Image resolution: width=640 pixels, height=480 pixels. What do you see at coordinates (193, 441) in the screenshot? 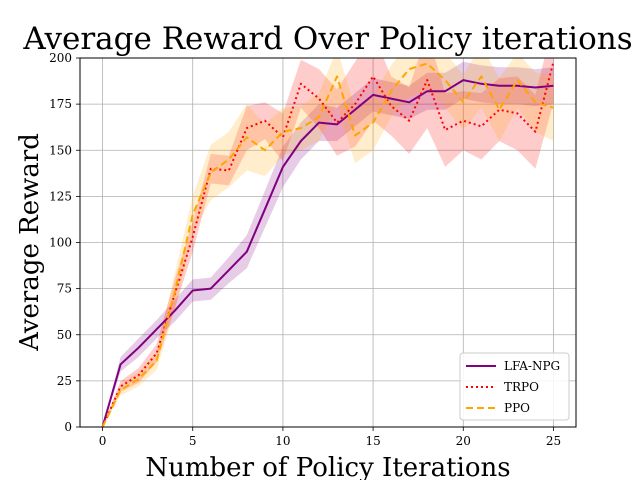
I see `x-tick-label: 5` at bounding box center [193, 441].